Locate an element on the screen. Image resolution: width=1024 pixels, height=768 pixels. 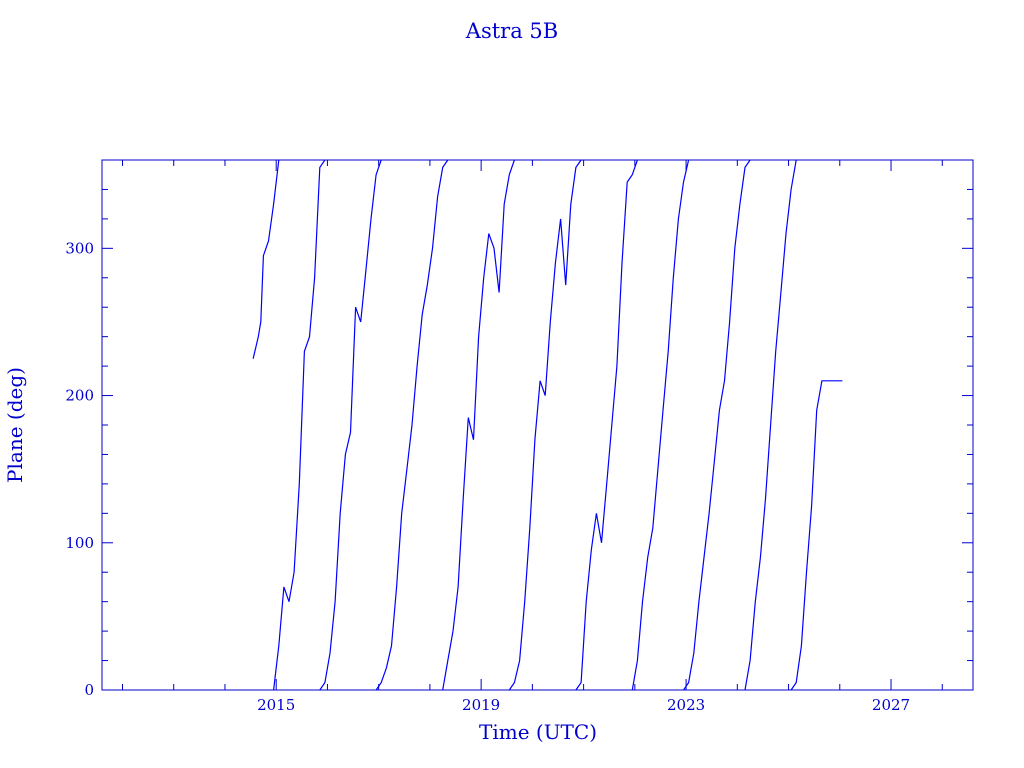
y-tick-label: 200 is located at coordinates (79, 396).